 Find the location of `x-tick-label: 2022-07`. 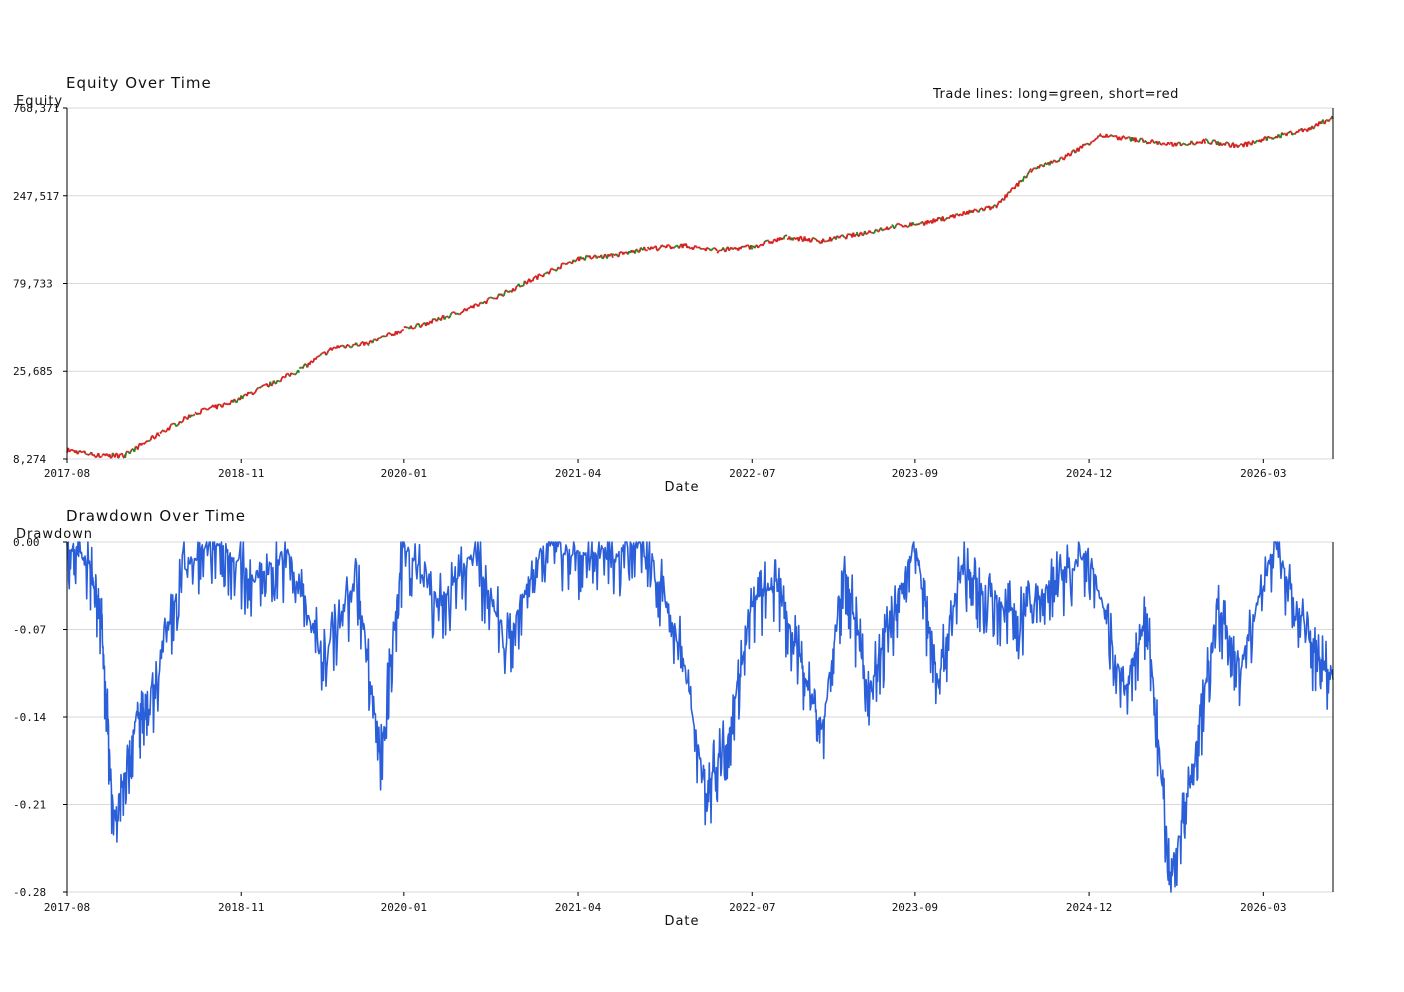

x-tick-label: 2022-07 is located at coordinates (752, 907).